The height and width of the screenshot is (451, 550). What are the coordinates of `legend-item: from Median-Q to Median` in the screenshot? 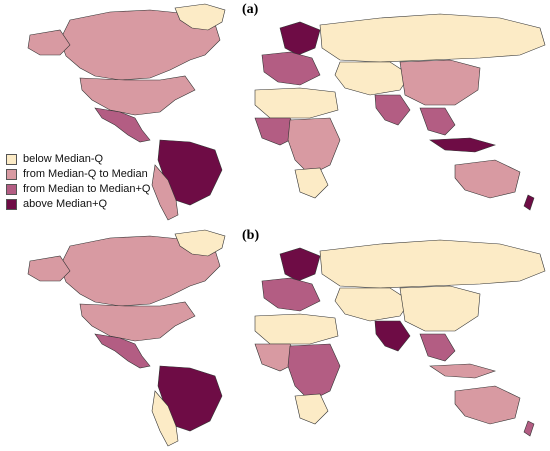 It's located at (96, 174).